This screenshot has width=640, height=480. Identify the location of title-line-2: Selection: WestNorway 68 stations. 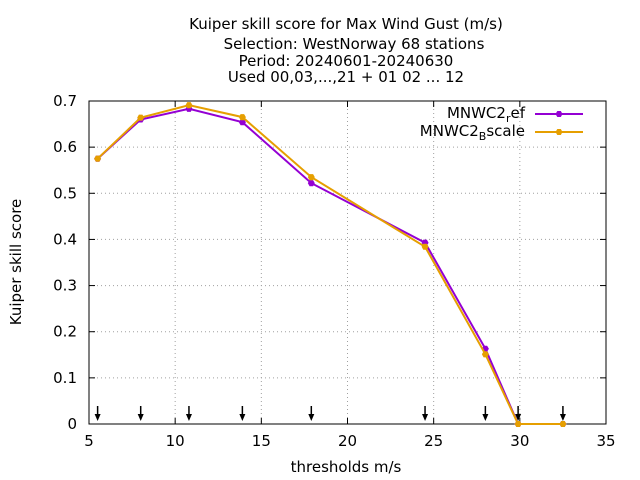
(354, 44).